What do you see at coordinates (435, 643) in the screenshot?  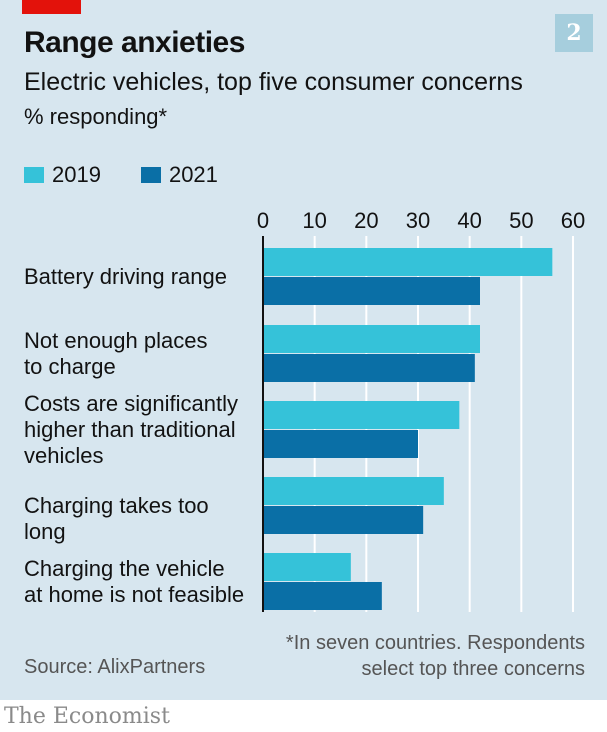 I see `footnote-line-1: *In seven countries. Respondents` at bounding box center [435, 643].